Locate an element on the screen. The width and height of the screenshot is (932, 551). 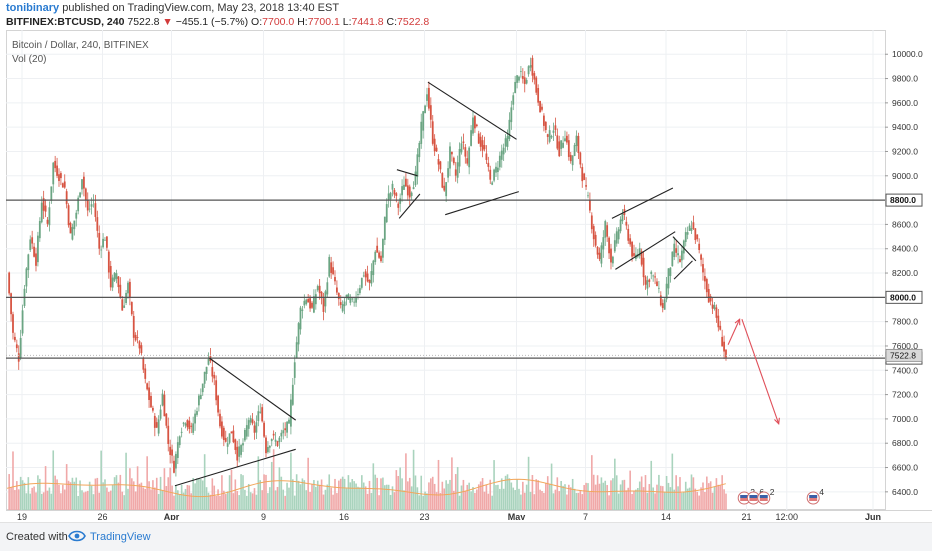
event-count-label: 4 is located at coordinates (821, 492).